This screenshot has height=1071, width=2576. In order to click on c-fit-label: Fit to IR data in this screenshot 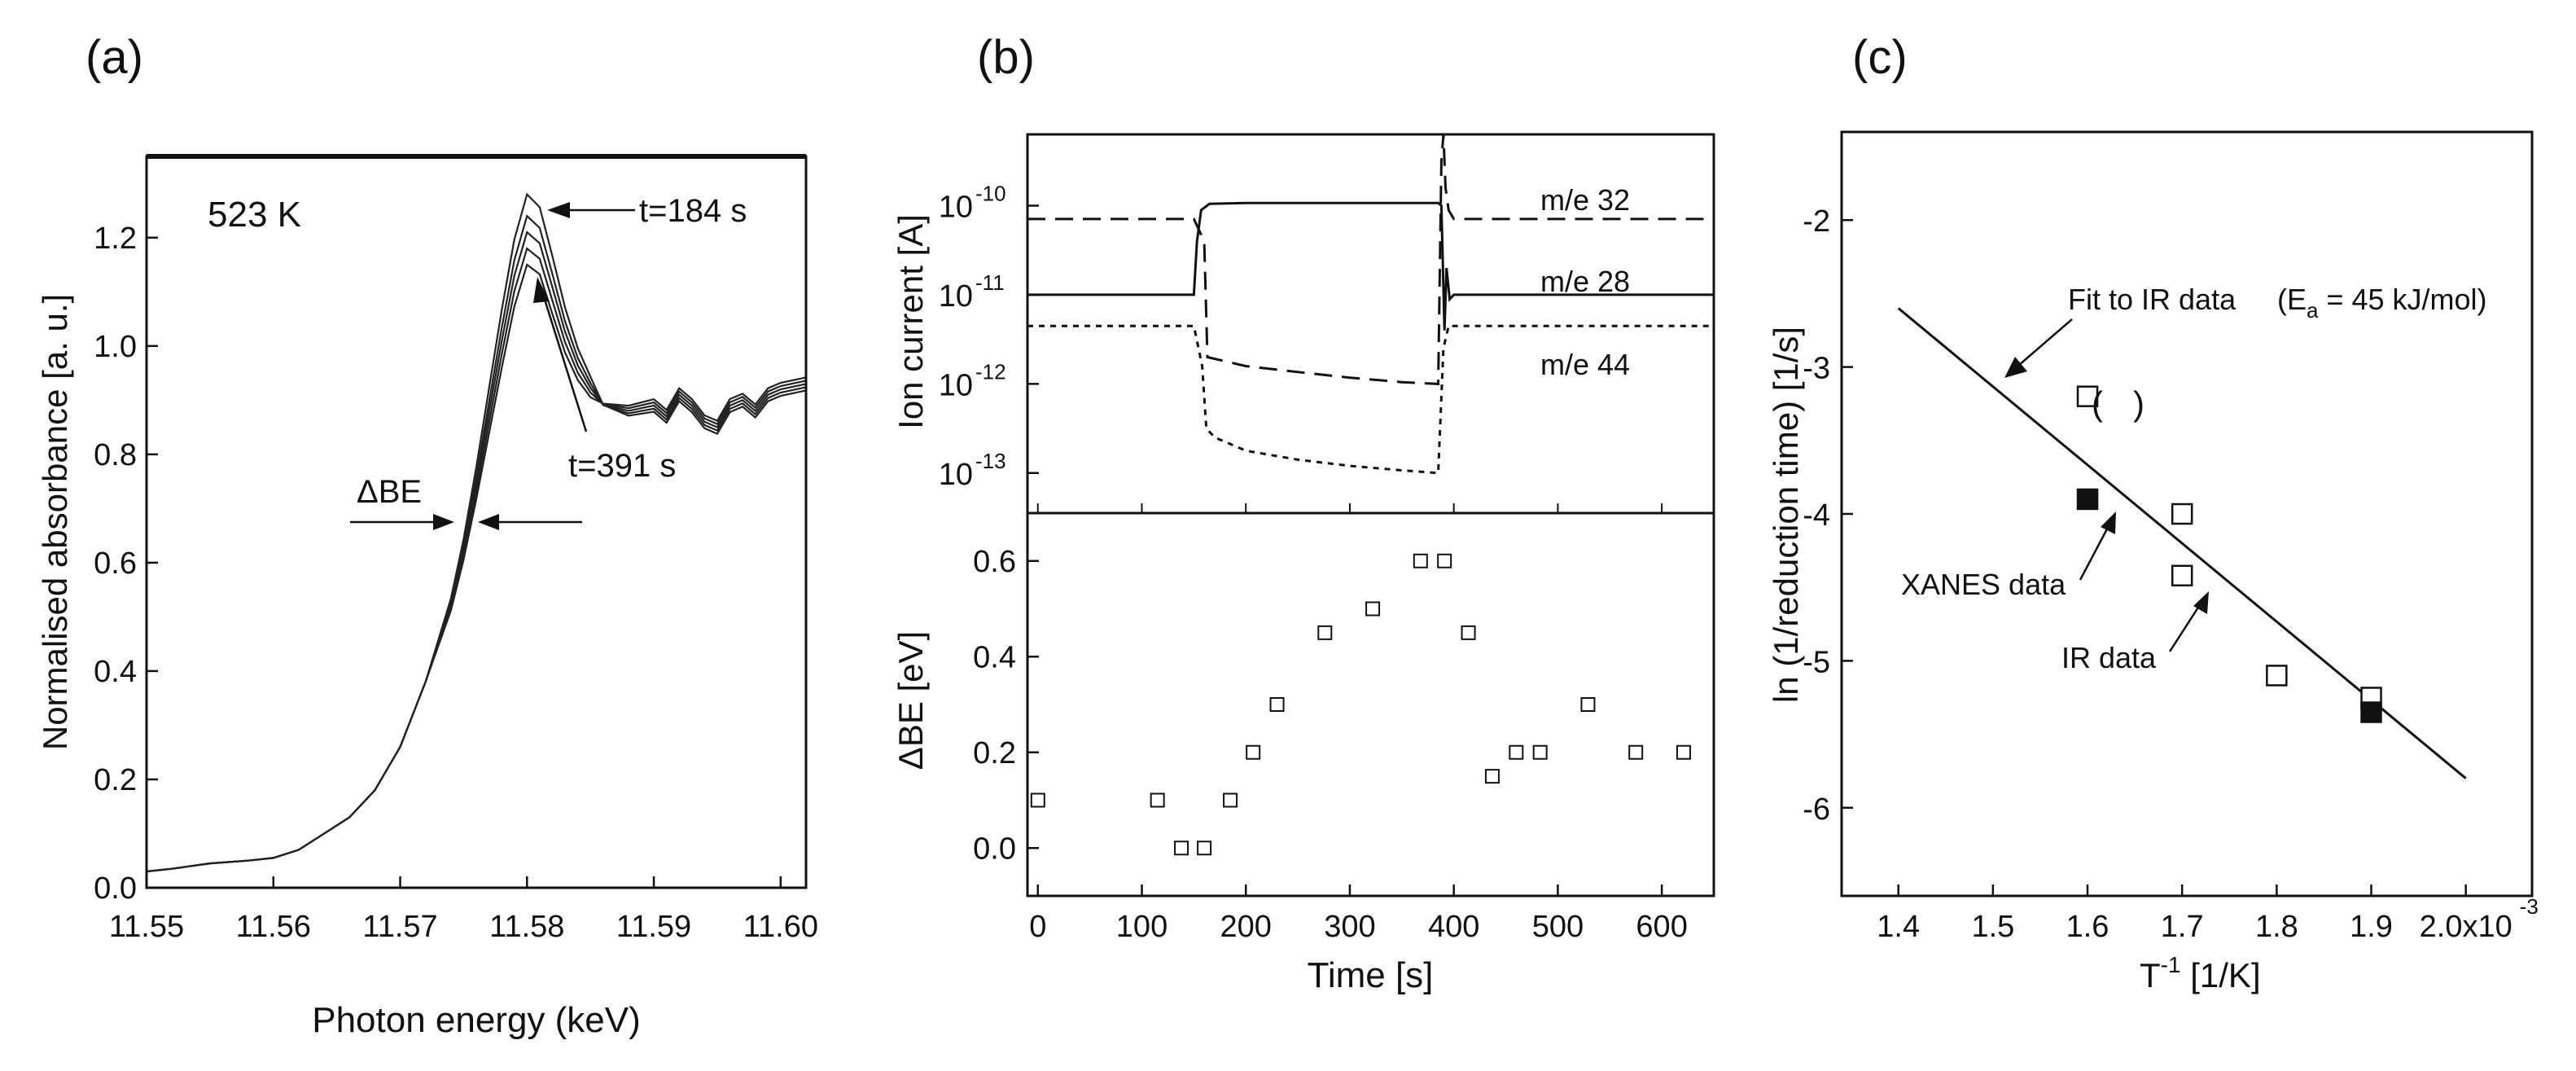, I will do `click(2152, 299)`.